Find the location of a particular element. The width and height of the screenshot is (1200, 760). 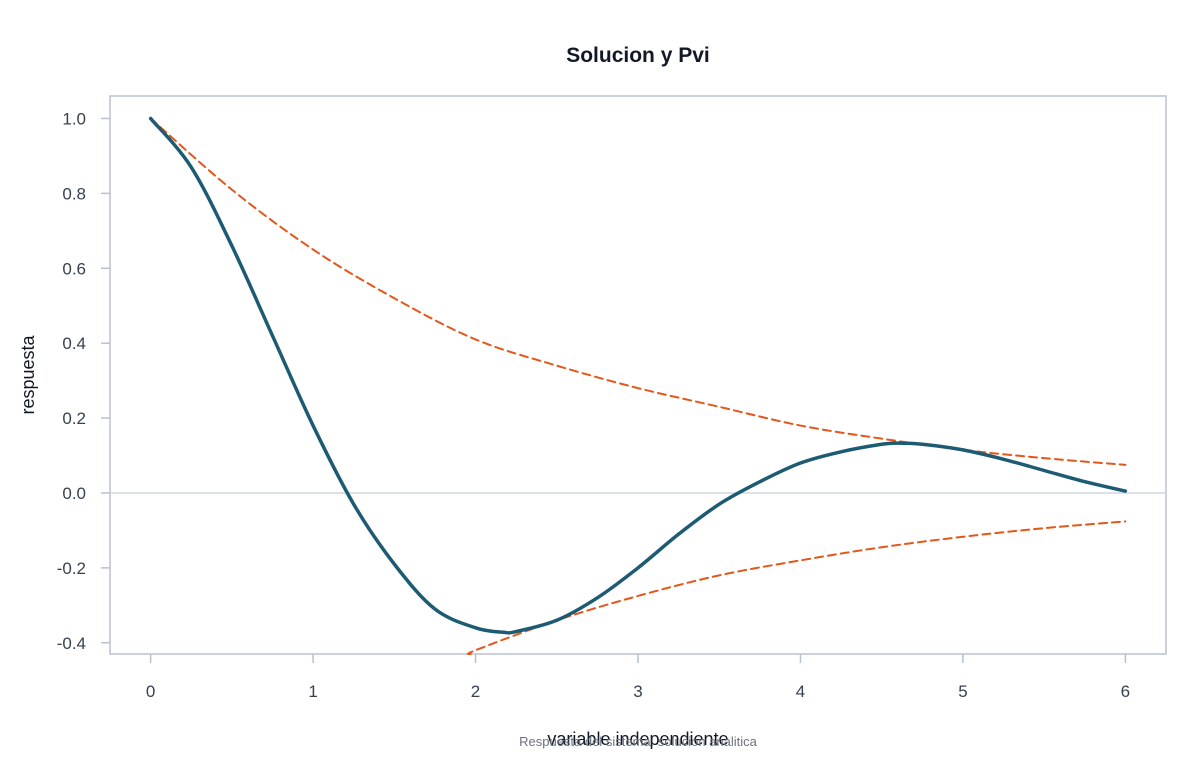

y-axis-label: respuesta is located at coordinates (28, 374).